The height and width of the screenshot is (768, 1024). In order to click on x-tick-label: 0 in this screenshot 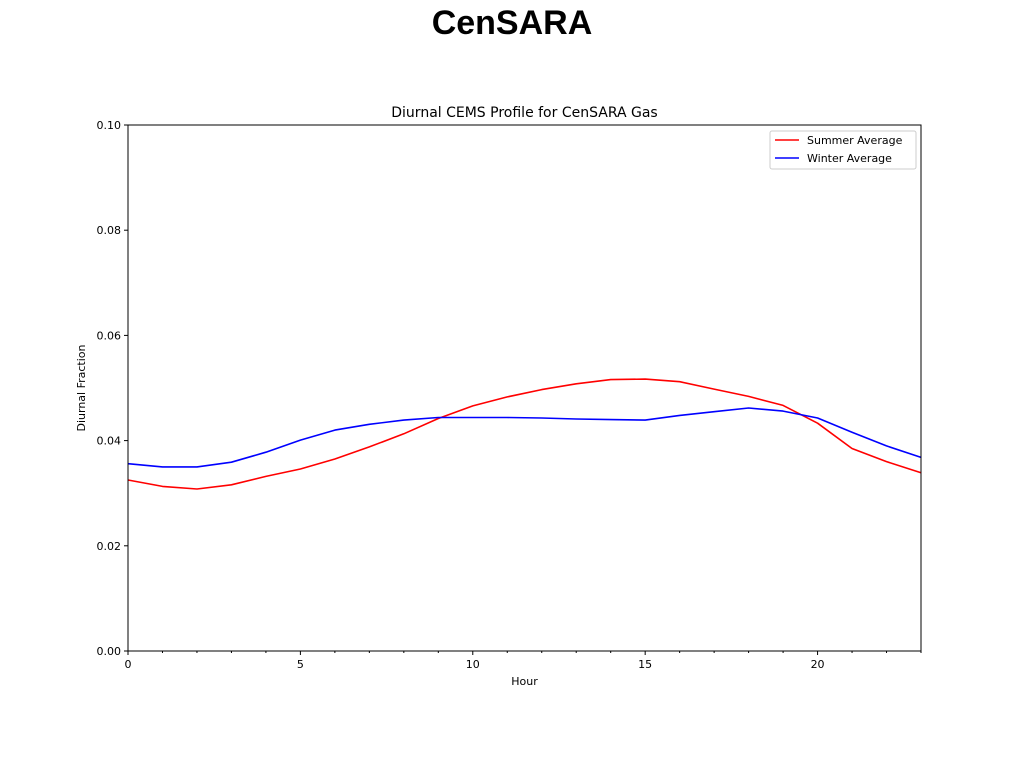, I will do `click(128, 664)`.